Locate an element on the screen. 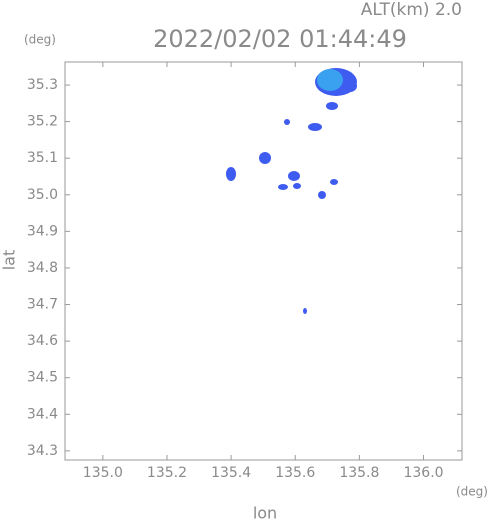 The image size is (491, 521). y-tick-label: 34.7 is located at coordinates (42, 305).